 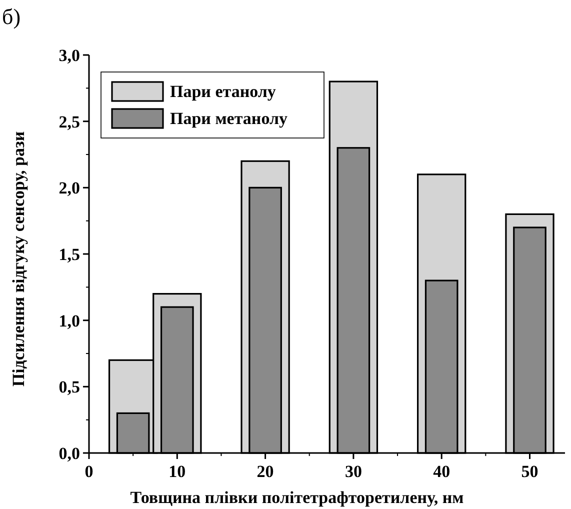 What do you see at coordinates (18, 259) in the screenshot?
I see `y-axis-title: Підсилення відгуку сенсору, рази` at bounding box center [18, 259].